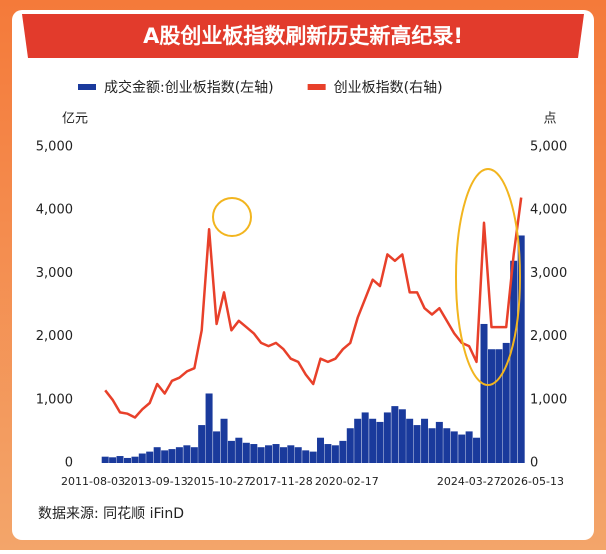  I want to click on y2-tick-label: 4,000, so click(548, 210).